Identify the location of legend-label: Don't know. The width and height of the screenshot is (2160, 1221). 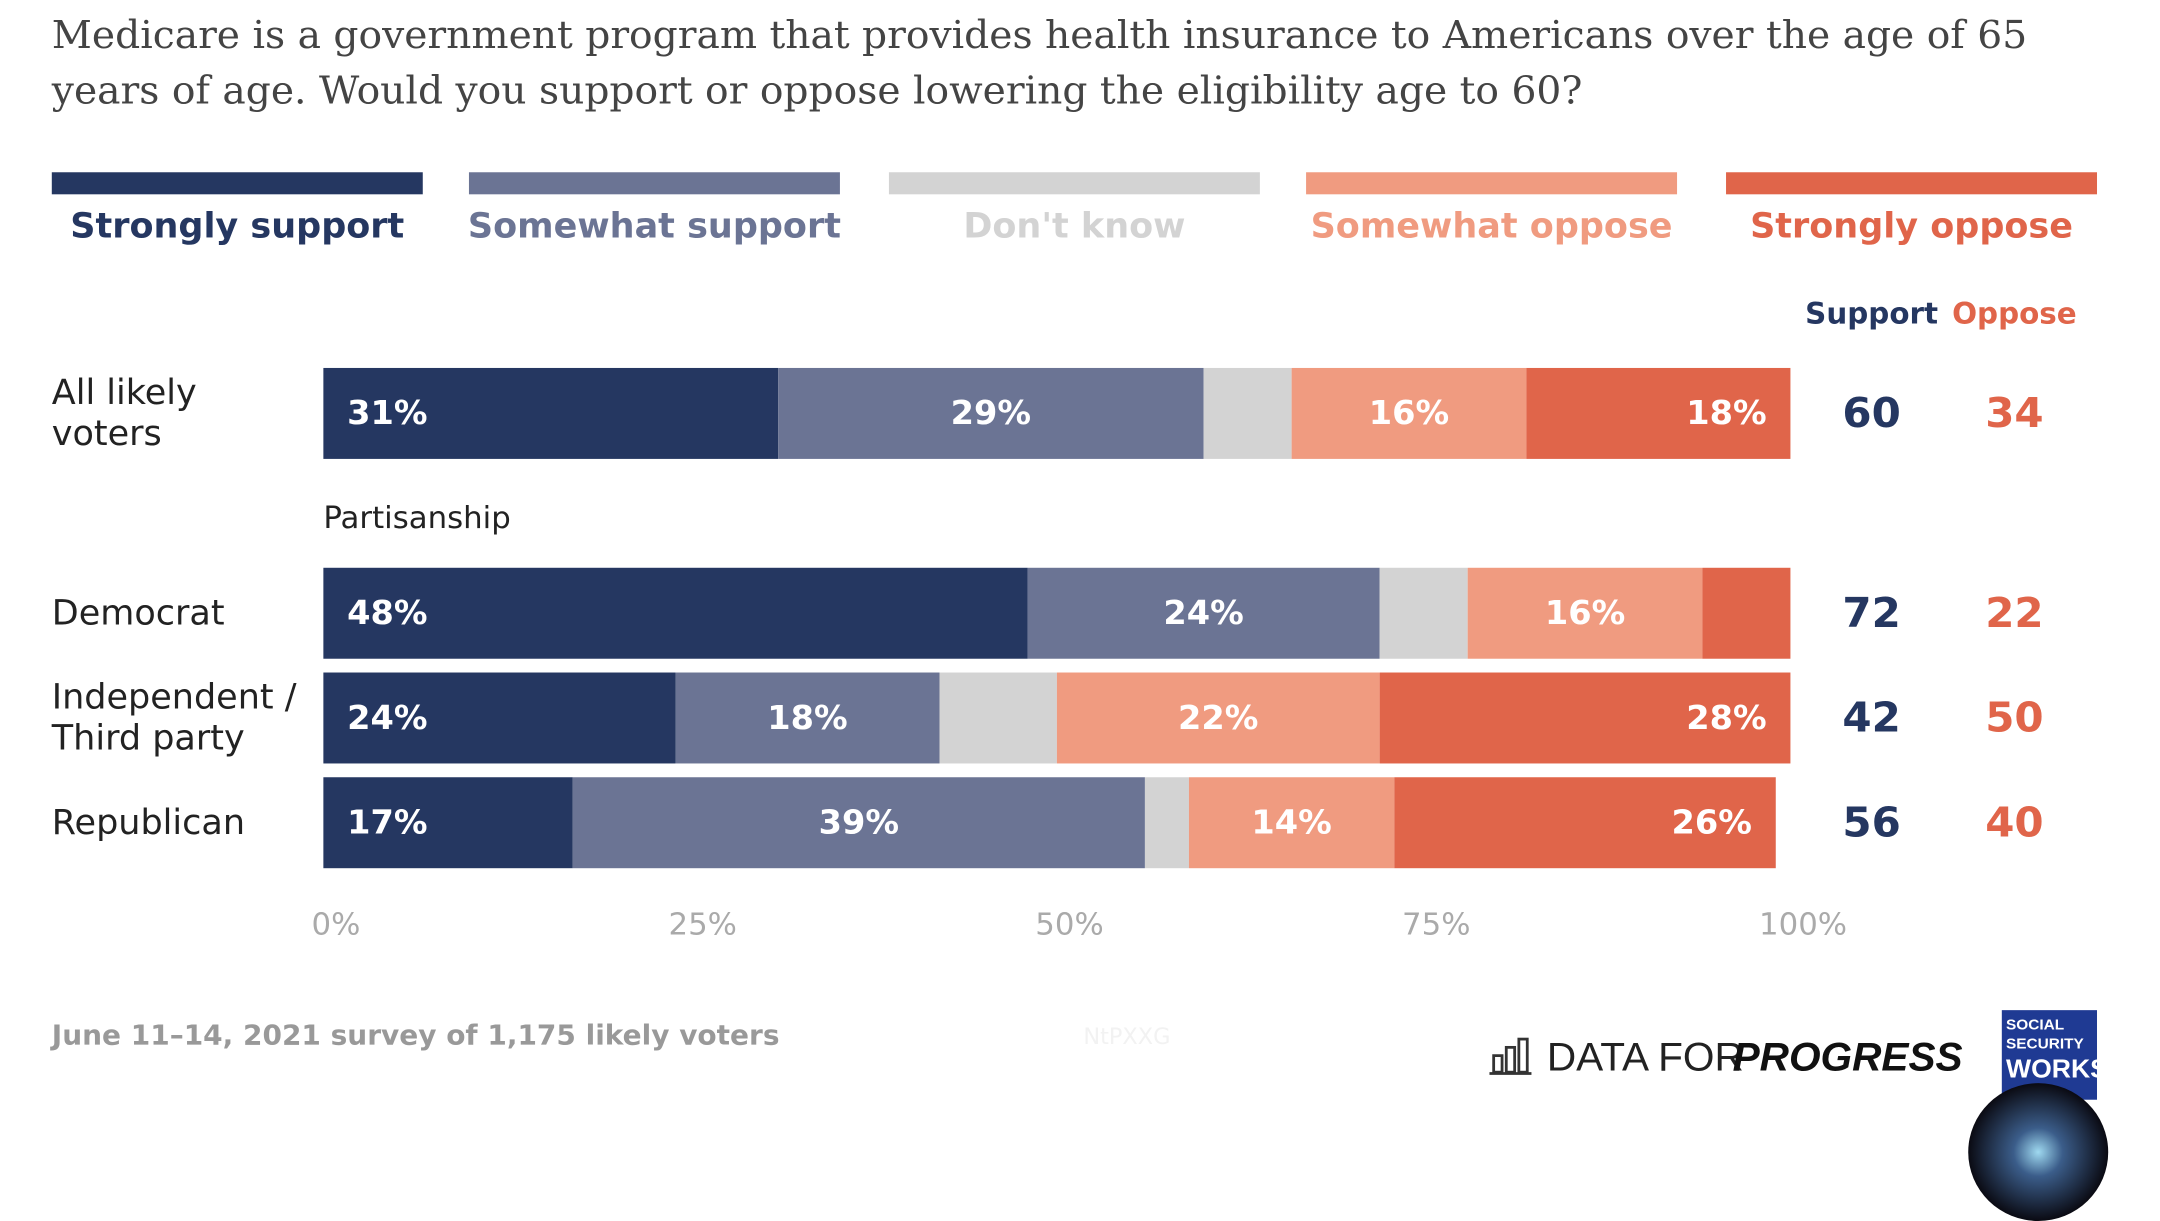
(1074, 227).